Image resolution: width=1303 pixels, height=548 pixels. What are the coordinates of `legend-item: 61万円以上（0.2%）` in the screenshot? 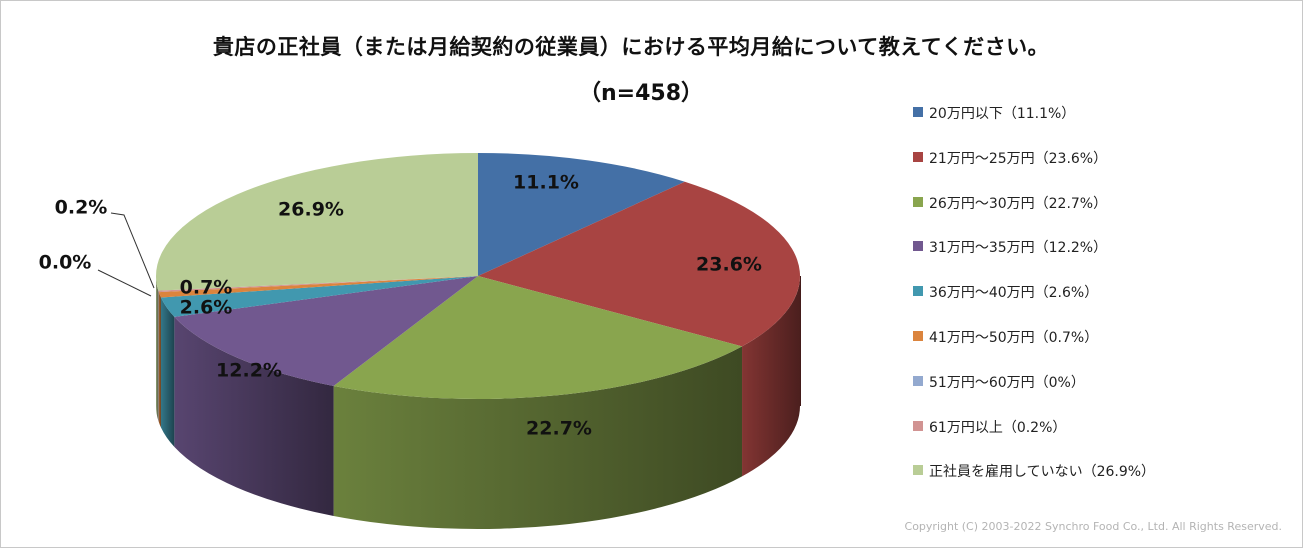 It's located at (1034, 439).